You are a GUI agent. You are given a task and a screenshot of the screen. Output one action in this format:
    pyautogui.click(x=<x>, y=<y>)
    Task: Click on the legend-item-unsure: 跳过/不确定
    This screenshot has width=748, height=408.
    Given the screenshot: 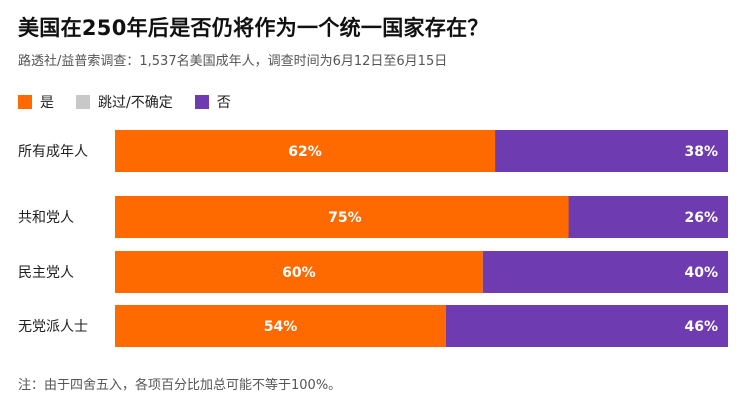 What is the action you would take?
    pyautogui.click(x=124, y=102)
    